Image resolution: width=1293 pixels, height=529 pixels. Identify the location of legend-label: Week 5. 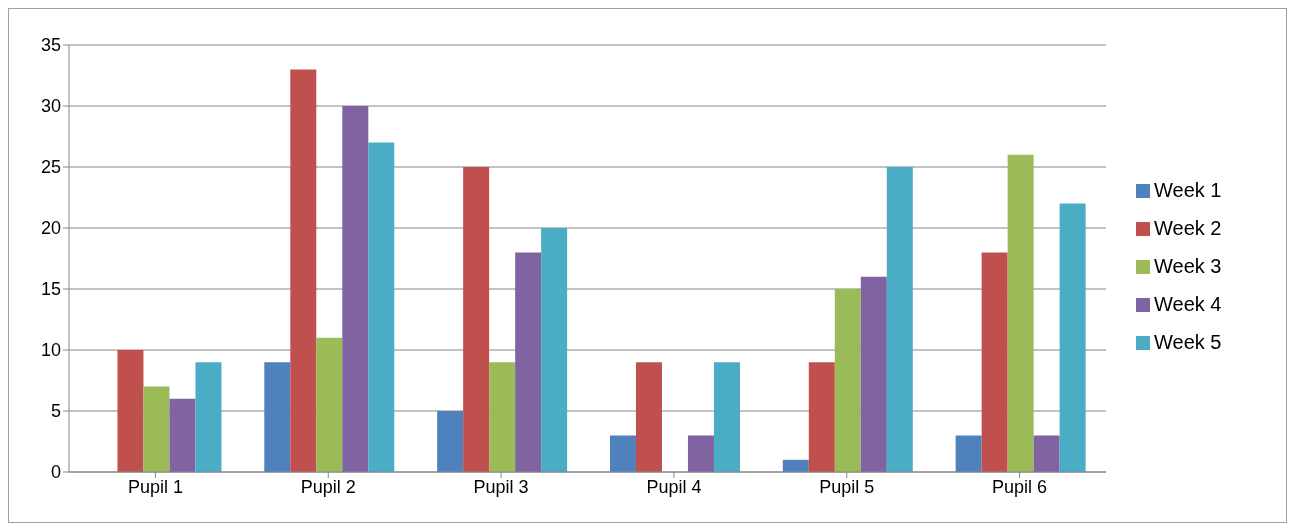
(1188, 341).